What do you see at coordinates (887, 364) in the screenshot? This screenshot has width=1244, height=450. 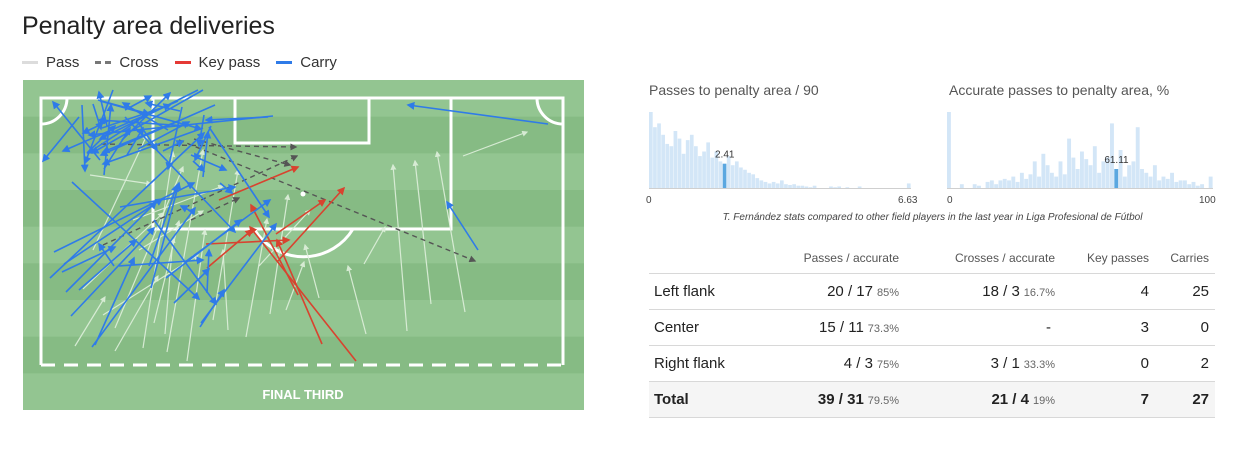 I see `passes-pct: 75%` at bounding box center [887, 364].